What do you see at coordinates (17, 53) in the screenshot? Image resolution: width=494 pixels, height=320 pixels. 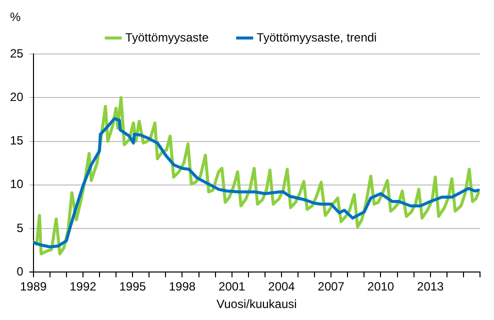 I see `y-tick-label: 25` at bounding box center [17, 53].